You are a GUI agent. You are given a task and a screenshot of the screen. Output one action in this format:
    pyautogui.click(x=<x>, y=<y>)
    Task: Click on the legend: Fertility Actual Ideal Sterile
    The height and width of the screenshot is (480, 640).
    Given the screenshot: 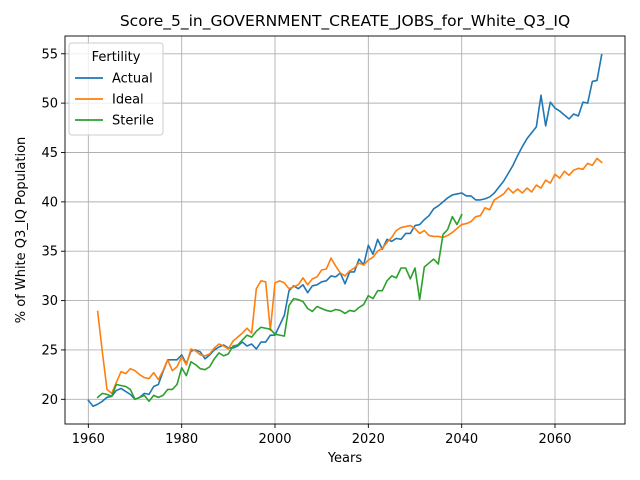 What is the action you would take?
    pyautogui.click(x=116, y=89)
    